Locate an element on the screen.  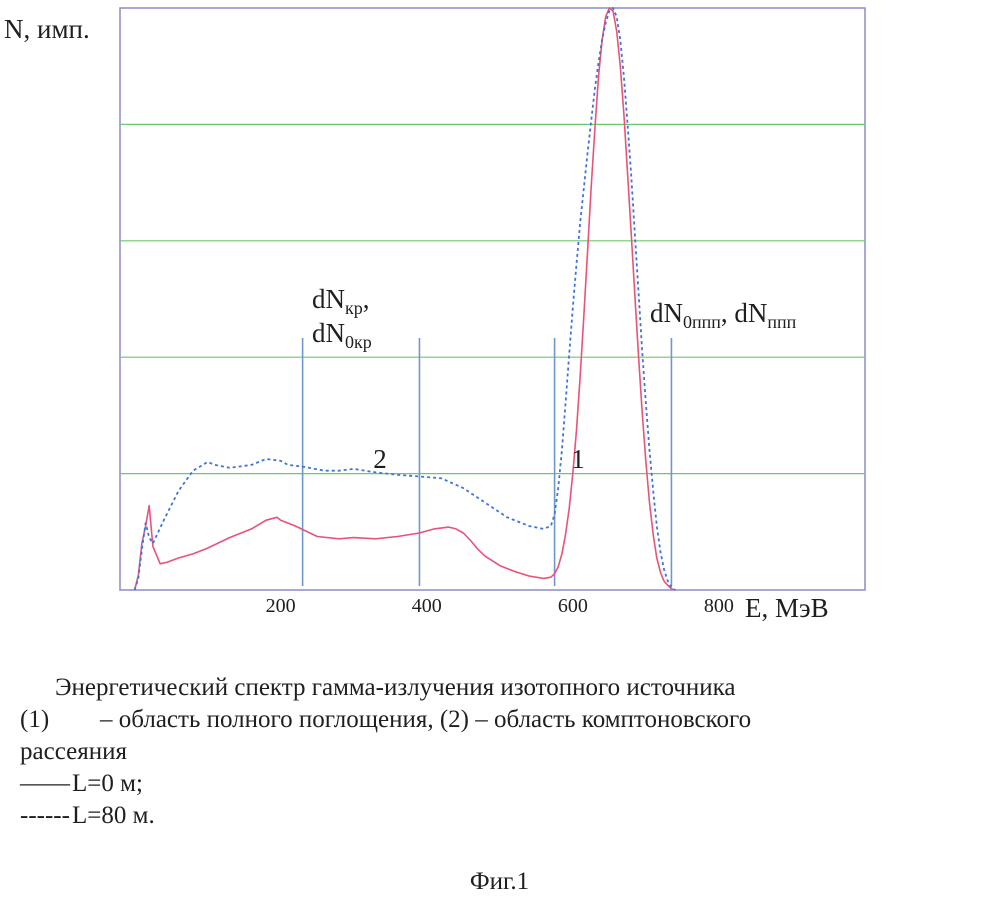
x-tick-label-600: 600 is located at coordinates (573, 606).